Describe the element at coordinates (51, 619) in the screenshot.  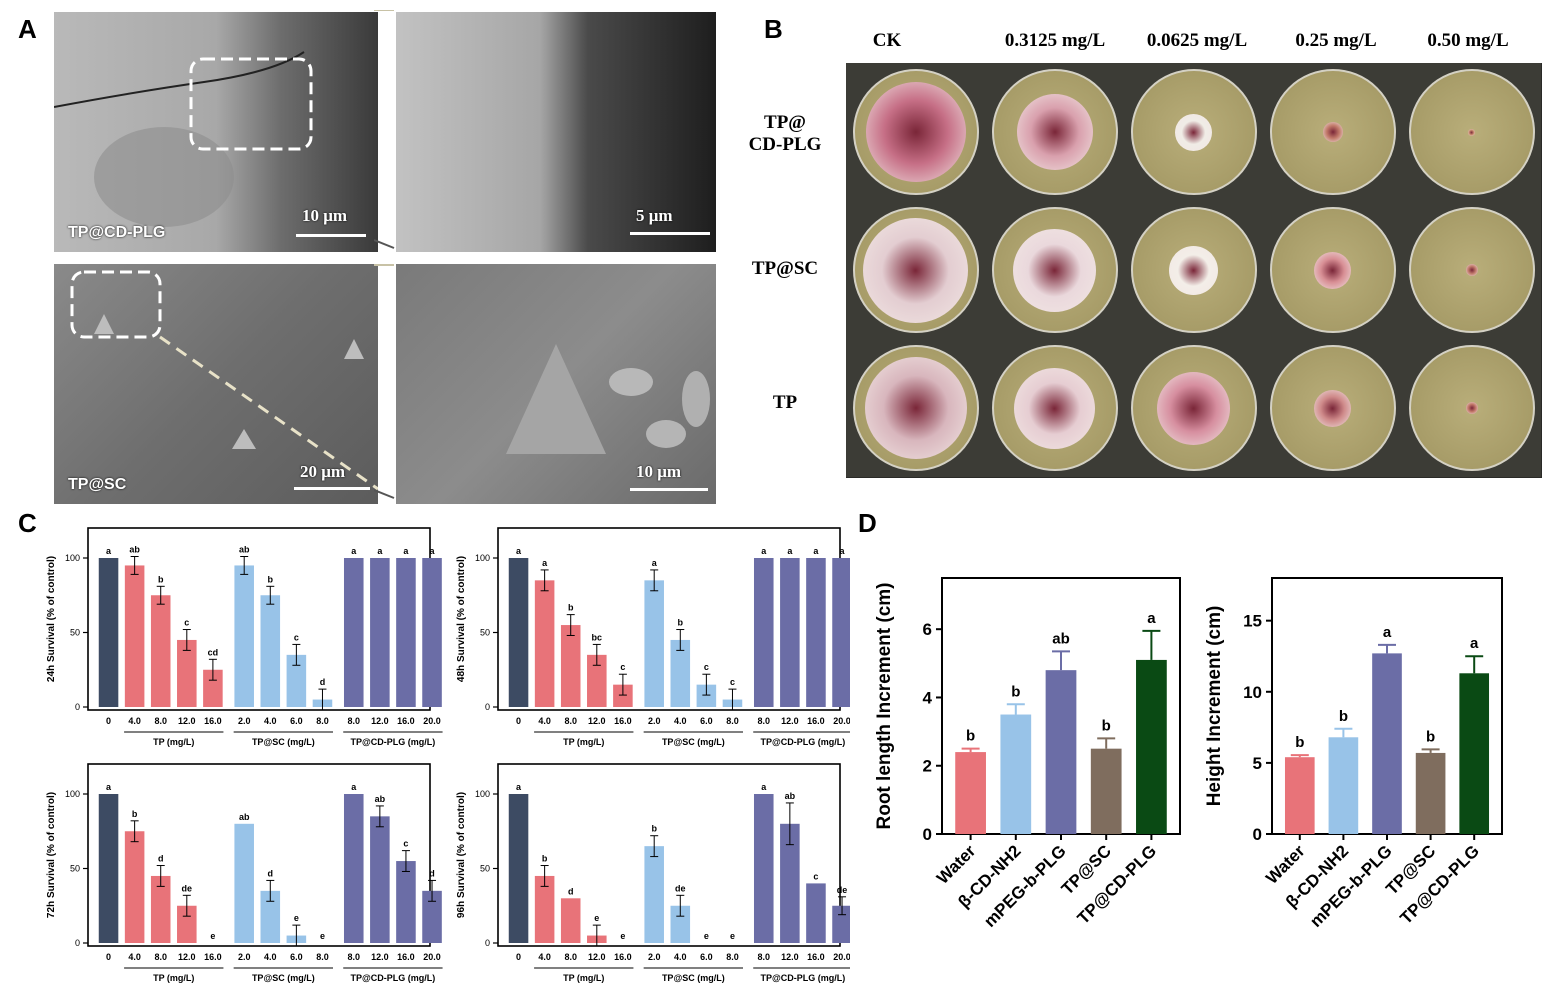
I see `y-axis-label: 24h Survival (% of control)` at that location.